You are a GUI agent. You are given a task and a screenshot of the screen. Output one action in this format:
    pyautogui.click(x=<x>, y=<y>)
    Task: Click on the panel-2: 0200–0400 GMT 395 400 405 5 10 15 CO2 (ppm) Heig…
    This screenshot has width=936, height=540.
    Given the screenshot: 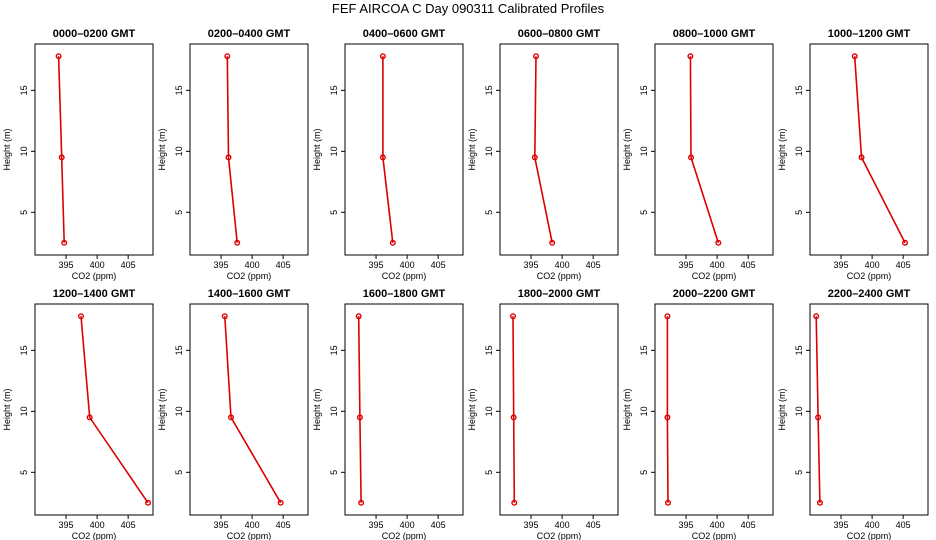 What is the action you would take?
    pyautogui.click(x=233, y=154)
    